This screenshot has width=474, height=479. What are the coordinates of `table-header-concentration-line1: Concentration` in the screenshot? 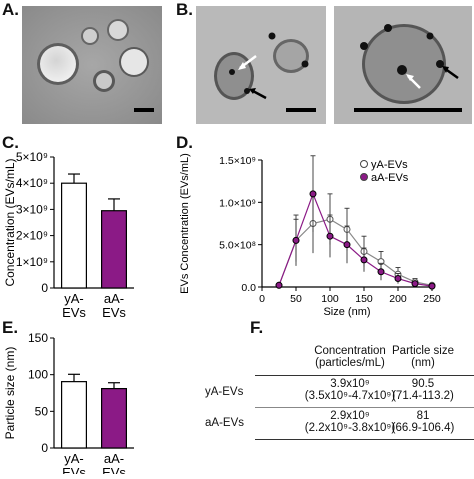 It's located at (350, 351).